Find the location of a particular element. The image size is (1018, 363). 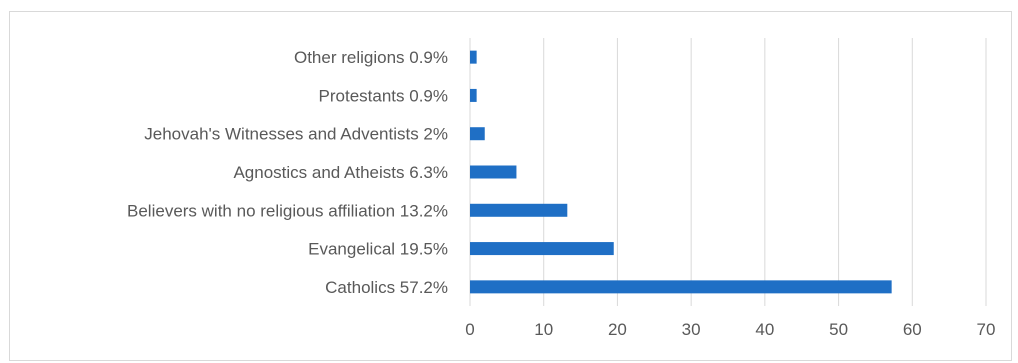

x-tick-label: 70 is located at coordinates (986, 329).